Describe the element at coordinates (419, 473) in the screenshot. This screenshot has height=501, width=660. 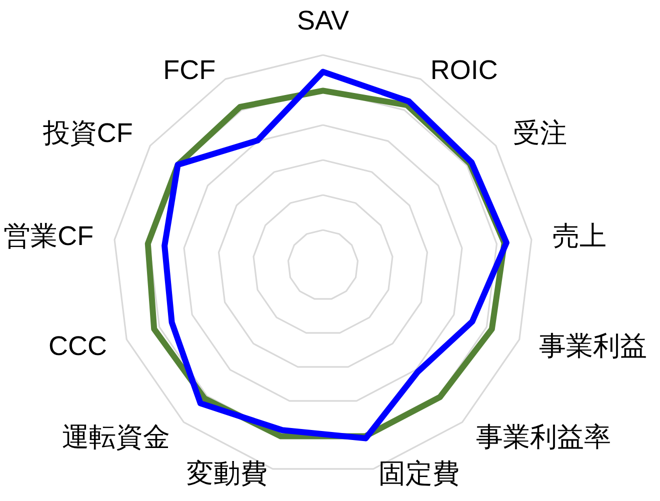
I see `spoke-label: 固定費` at that location.